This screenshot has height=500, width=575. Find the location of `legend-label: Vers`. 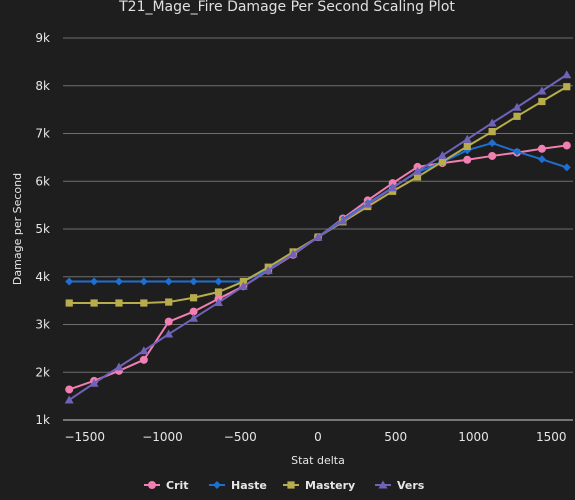

legend-label: Vers is located at coordinates (411, 485).